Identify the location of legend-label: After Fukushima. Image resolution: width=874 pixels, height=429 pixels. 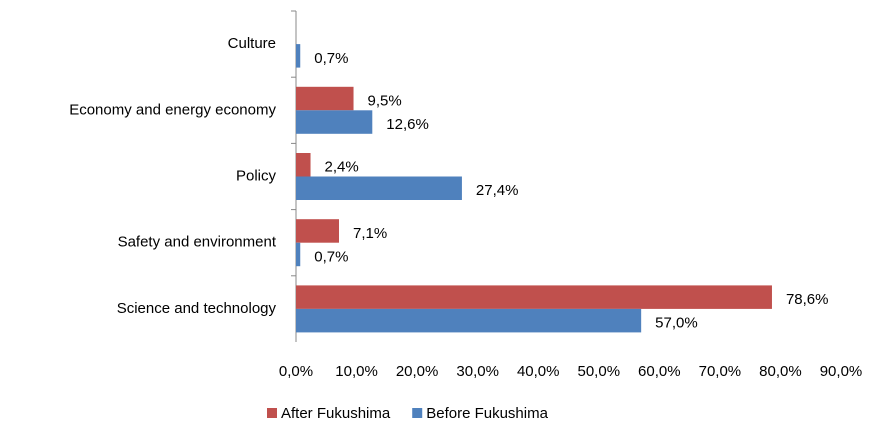
(336, 413).